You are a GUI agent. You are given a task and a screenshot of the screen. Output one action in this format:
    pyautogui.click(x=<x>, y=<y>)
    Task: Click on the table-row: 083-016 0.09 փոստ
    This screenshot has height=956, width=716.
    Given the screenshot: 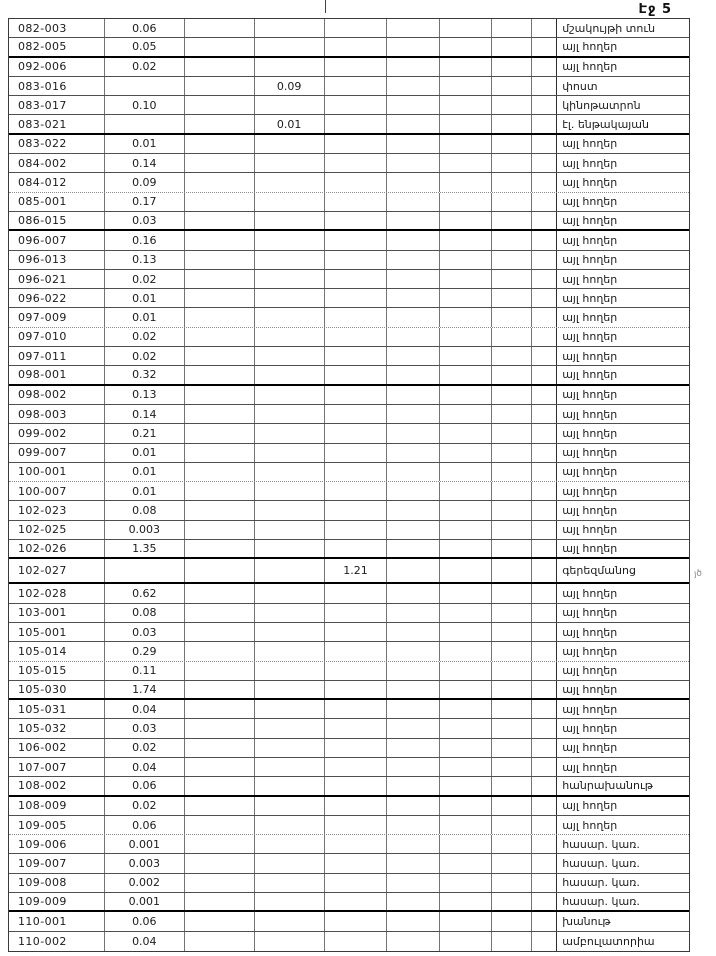 What is the action you would take?
    pyautogui.click(x=349, y=86)
    